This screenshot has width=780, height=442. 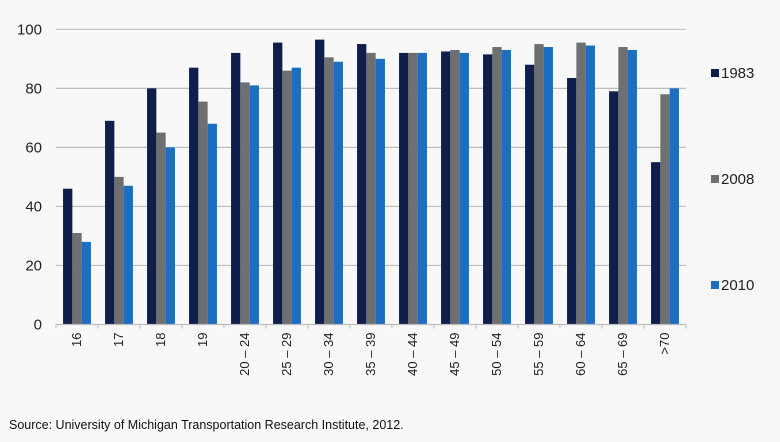 I want to click on x-tick-label: 16, so click(x=76, y=340).